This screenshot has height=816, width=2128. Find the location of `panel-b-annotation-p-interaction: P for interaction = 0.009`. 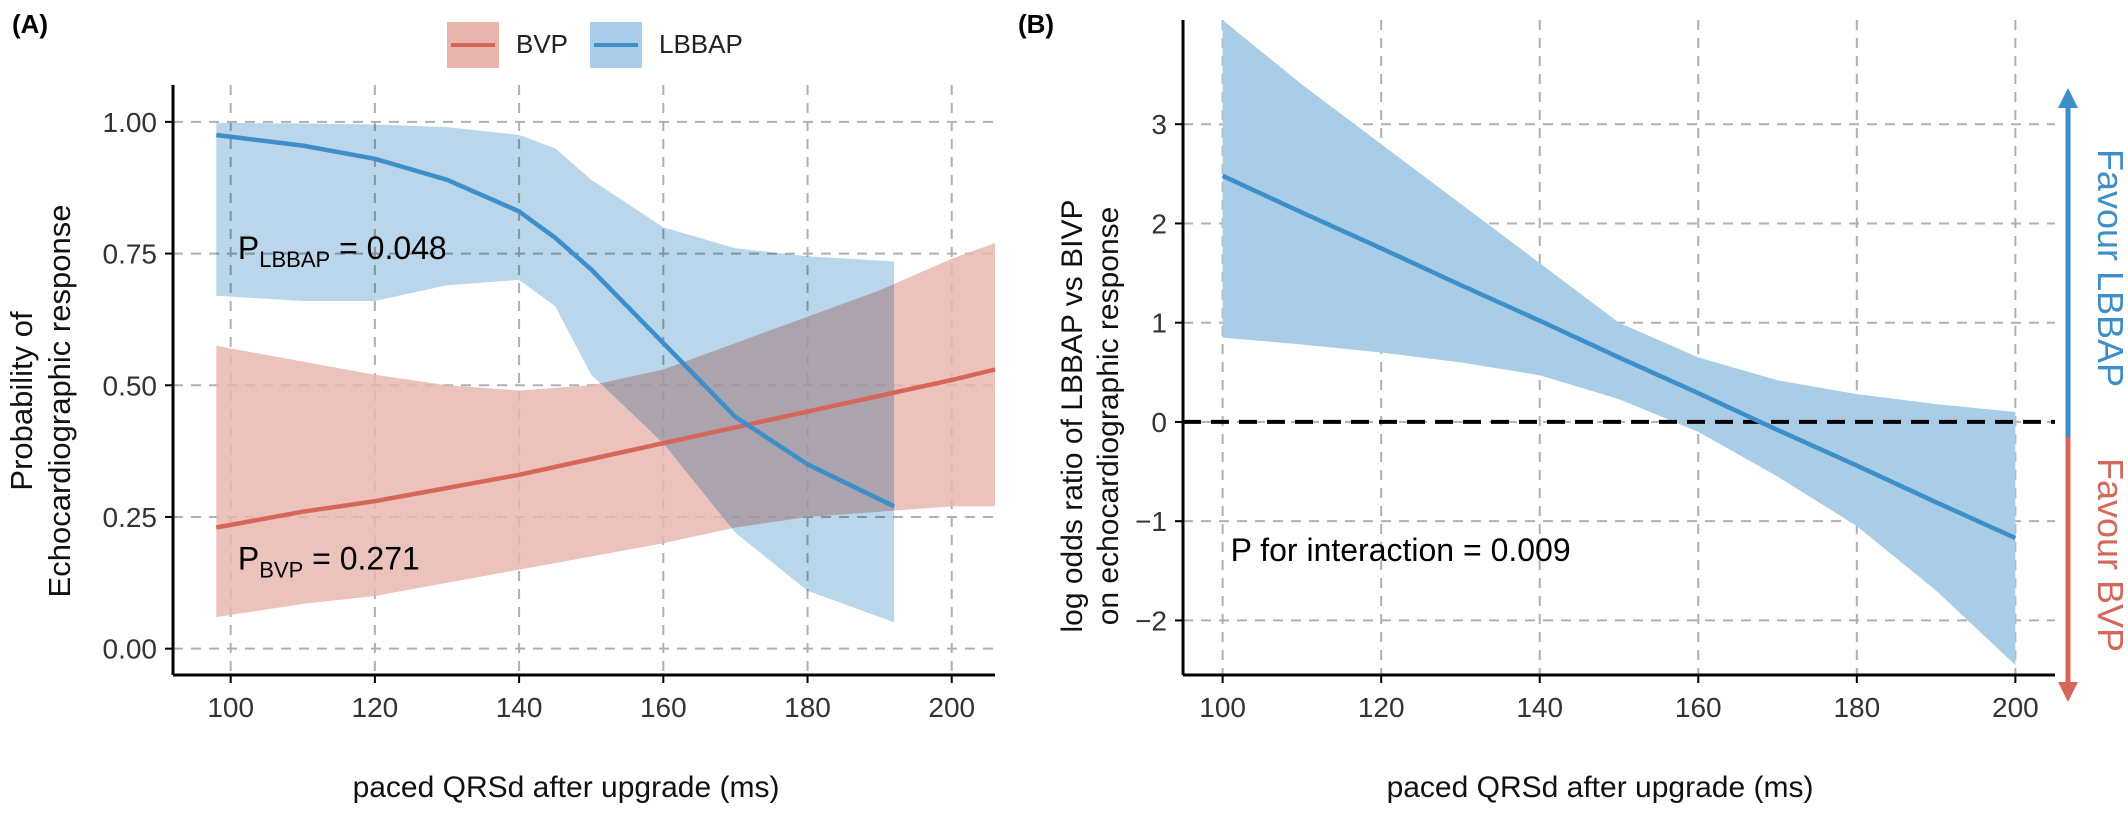

panel-b-annotation-p-interaction: P for interaction = 0.009 is located at coordinates (1401, 550).